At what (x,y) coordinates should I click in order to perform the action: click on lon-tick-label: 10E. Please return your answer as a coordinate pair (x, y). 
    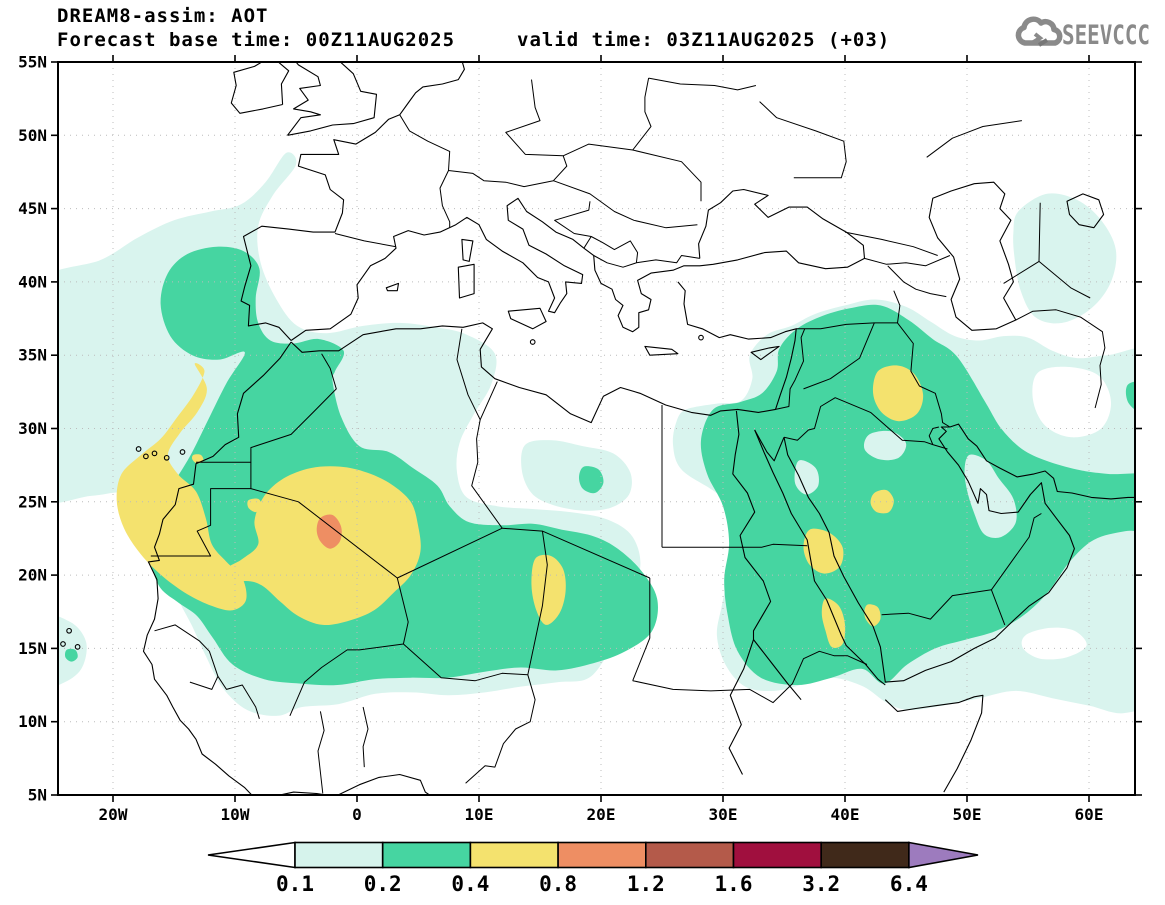
    Looking at the image, I should click on (479, 814).